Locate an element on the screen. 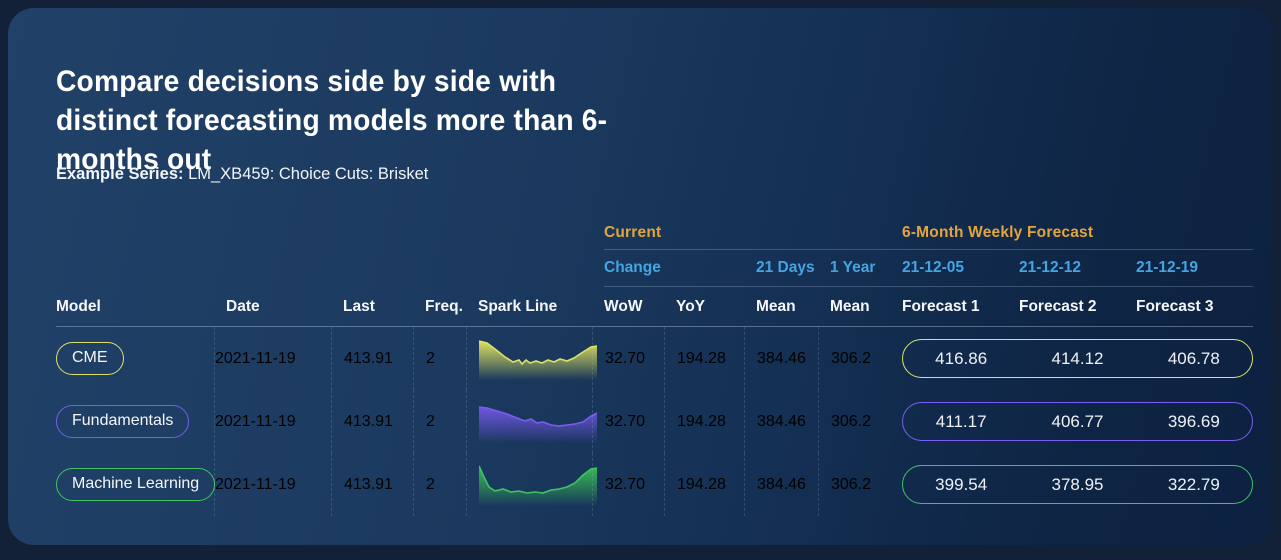  col-header-forecast-1: Forecast 1 is located at coordinates (960, 307).